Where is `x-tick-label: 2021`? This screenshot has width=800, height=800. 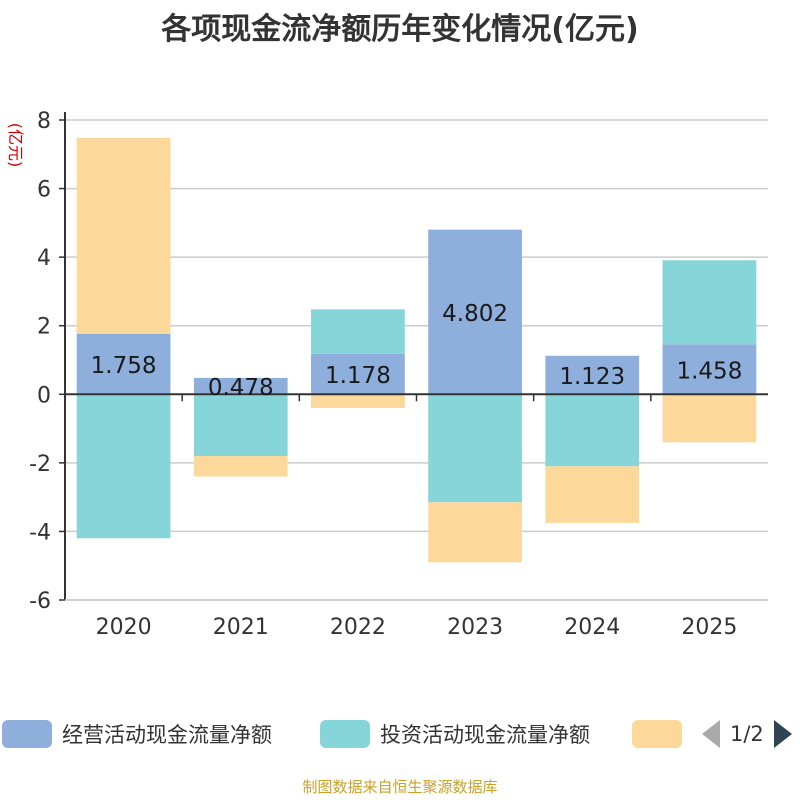
x-tick-label: 2021 is located at coordinates (241, 627).